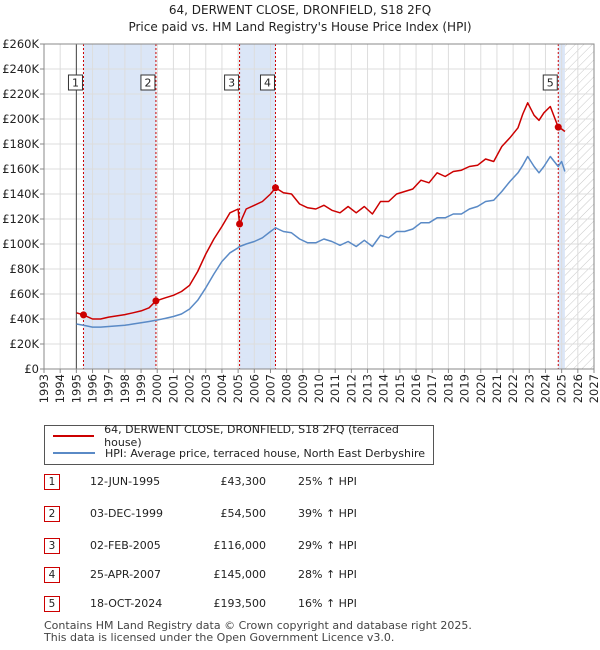 The width and height of the screenshot is (600, 650). Describe the element at coordinates (125, 388) in the screenshot. I see `x-tick-label: 1998` at that location.